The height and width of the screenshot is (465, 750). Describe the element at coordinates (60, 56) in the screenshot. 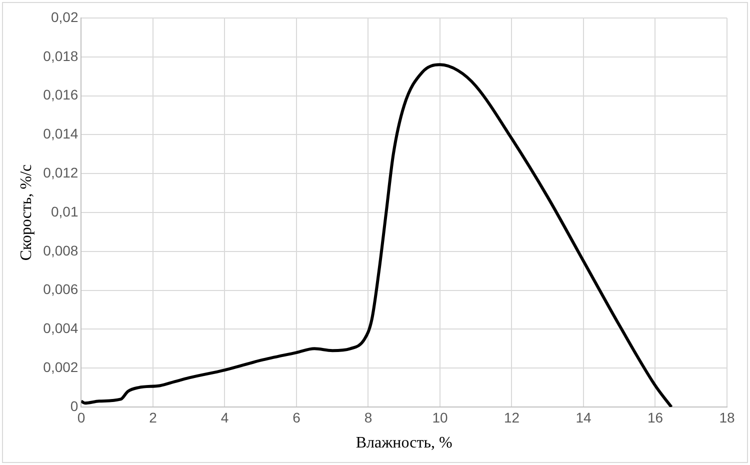

I see `y-tick-label: 0,018` at that location.